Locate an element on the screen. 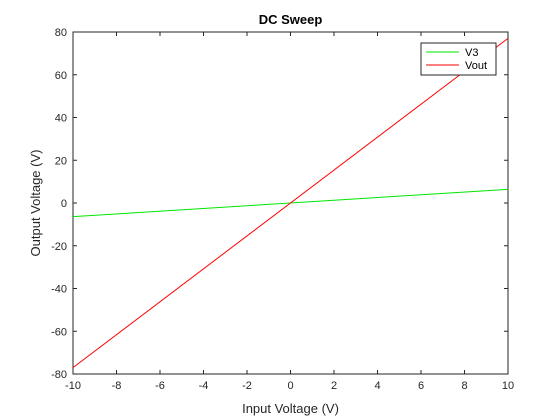  y-tick-label: 0 is located at coordinates (64, 204).